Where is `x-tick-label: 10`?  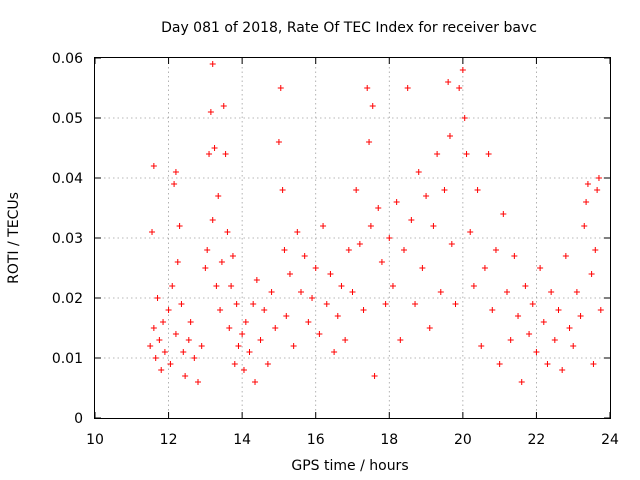 x-tick-label: 10 is located at coordinates (95, 440).